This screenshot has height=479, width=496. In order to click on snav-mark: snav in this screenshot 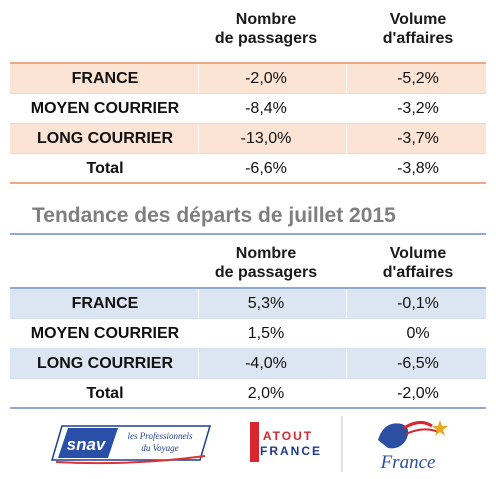, I will do `click(87, 444)`.